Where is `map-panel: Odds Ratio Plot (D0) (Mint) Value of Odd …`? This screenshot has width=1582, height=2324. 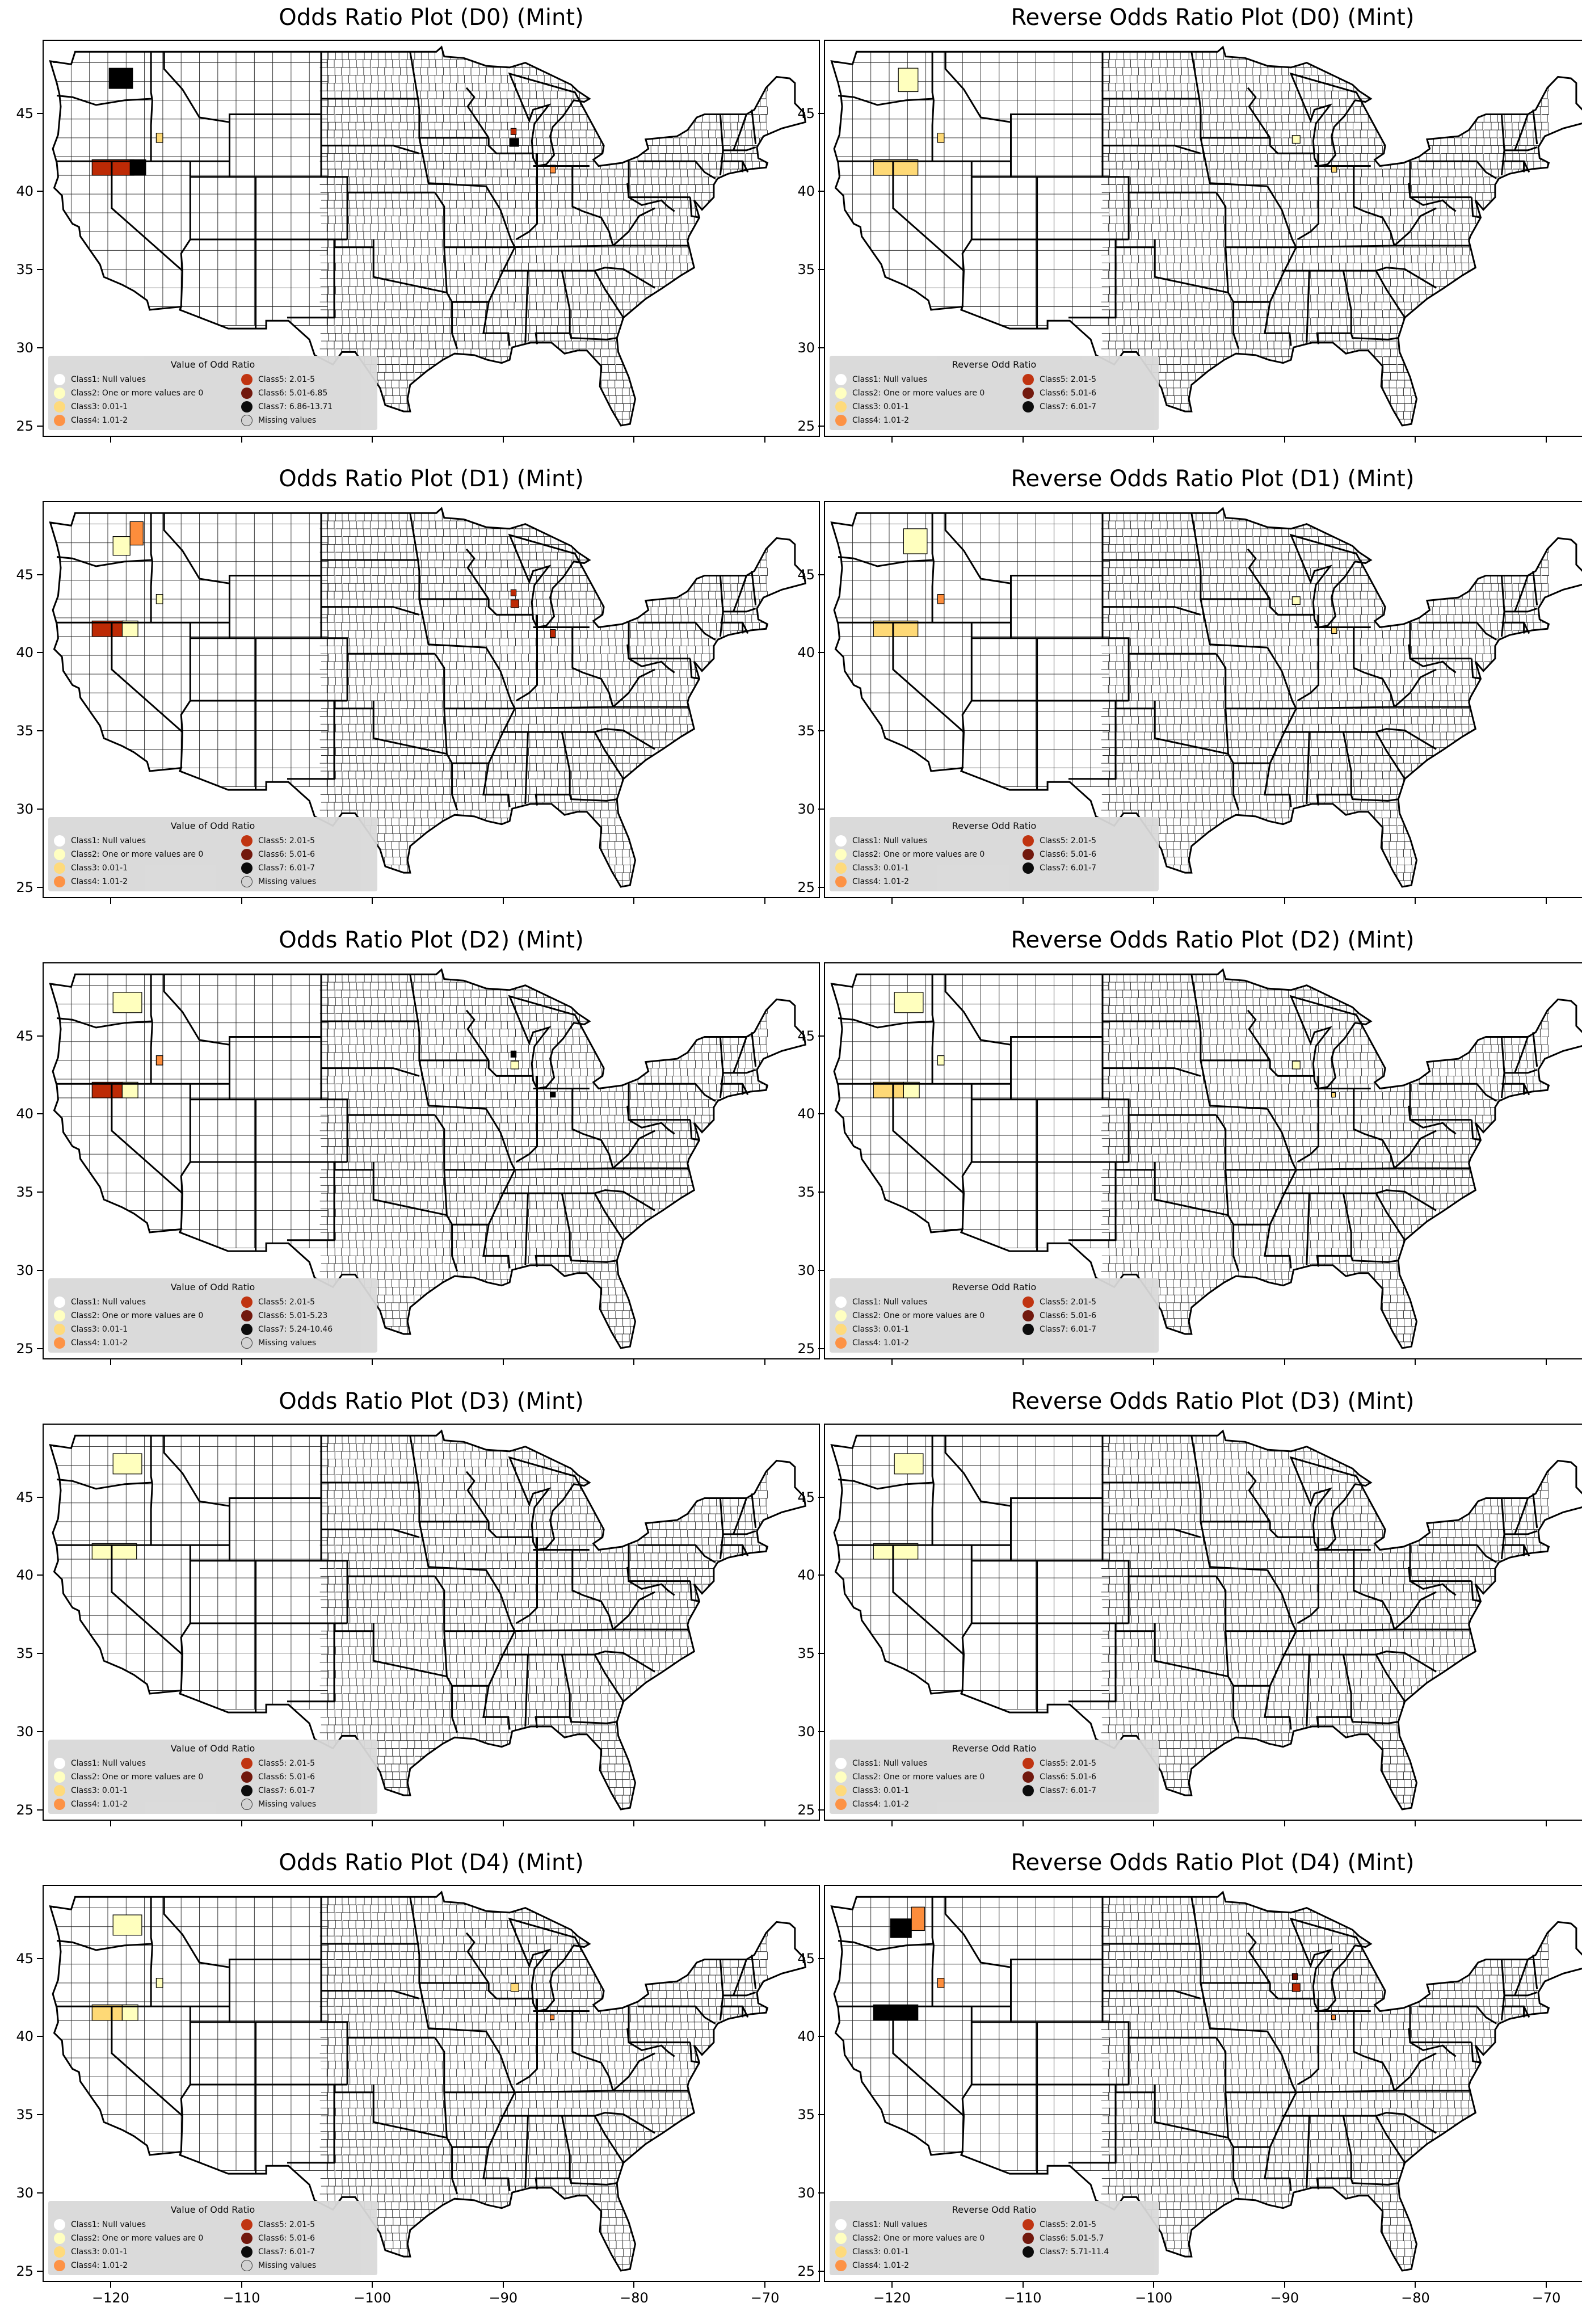 map-panel: Odds Ratio Plot (D0) (Mint) Value of Odd … is located at coordinates (418, 224).